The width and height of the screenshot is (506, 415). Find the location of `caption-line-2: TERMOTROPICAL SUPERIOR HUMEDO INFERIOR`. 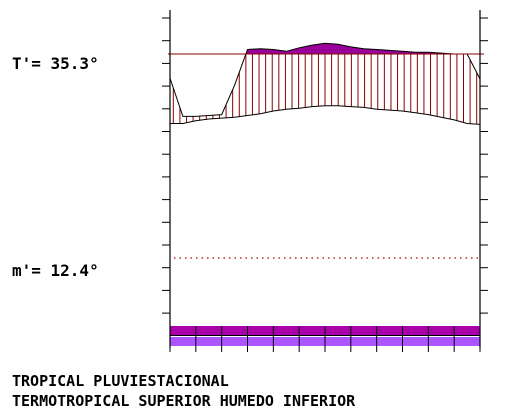

caption-line-2: TERMOTROPICAL SUPERIOR HUMEDO INFERIOR is located at coordinates (184, 401).